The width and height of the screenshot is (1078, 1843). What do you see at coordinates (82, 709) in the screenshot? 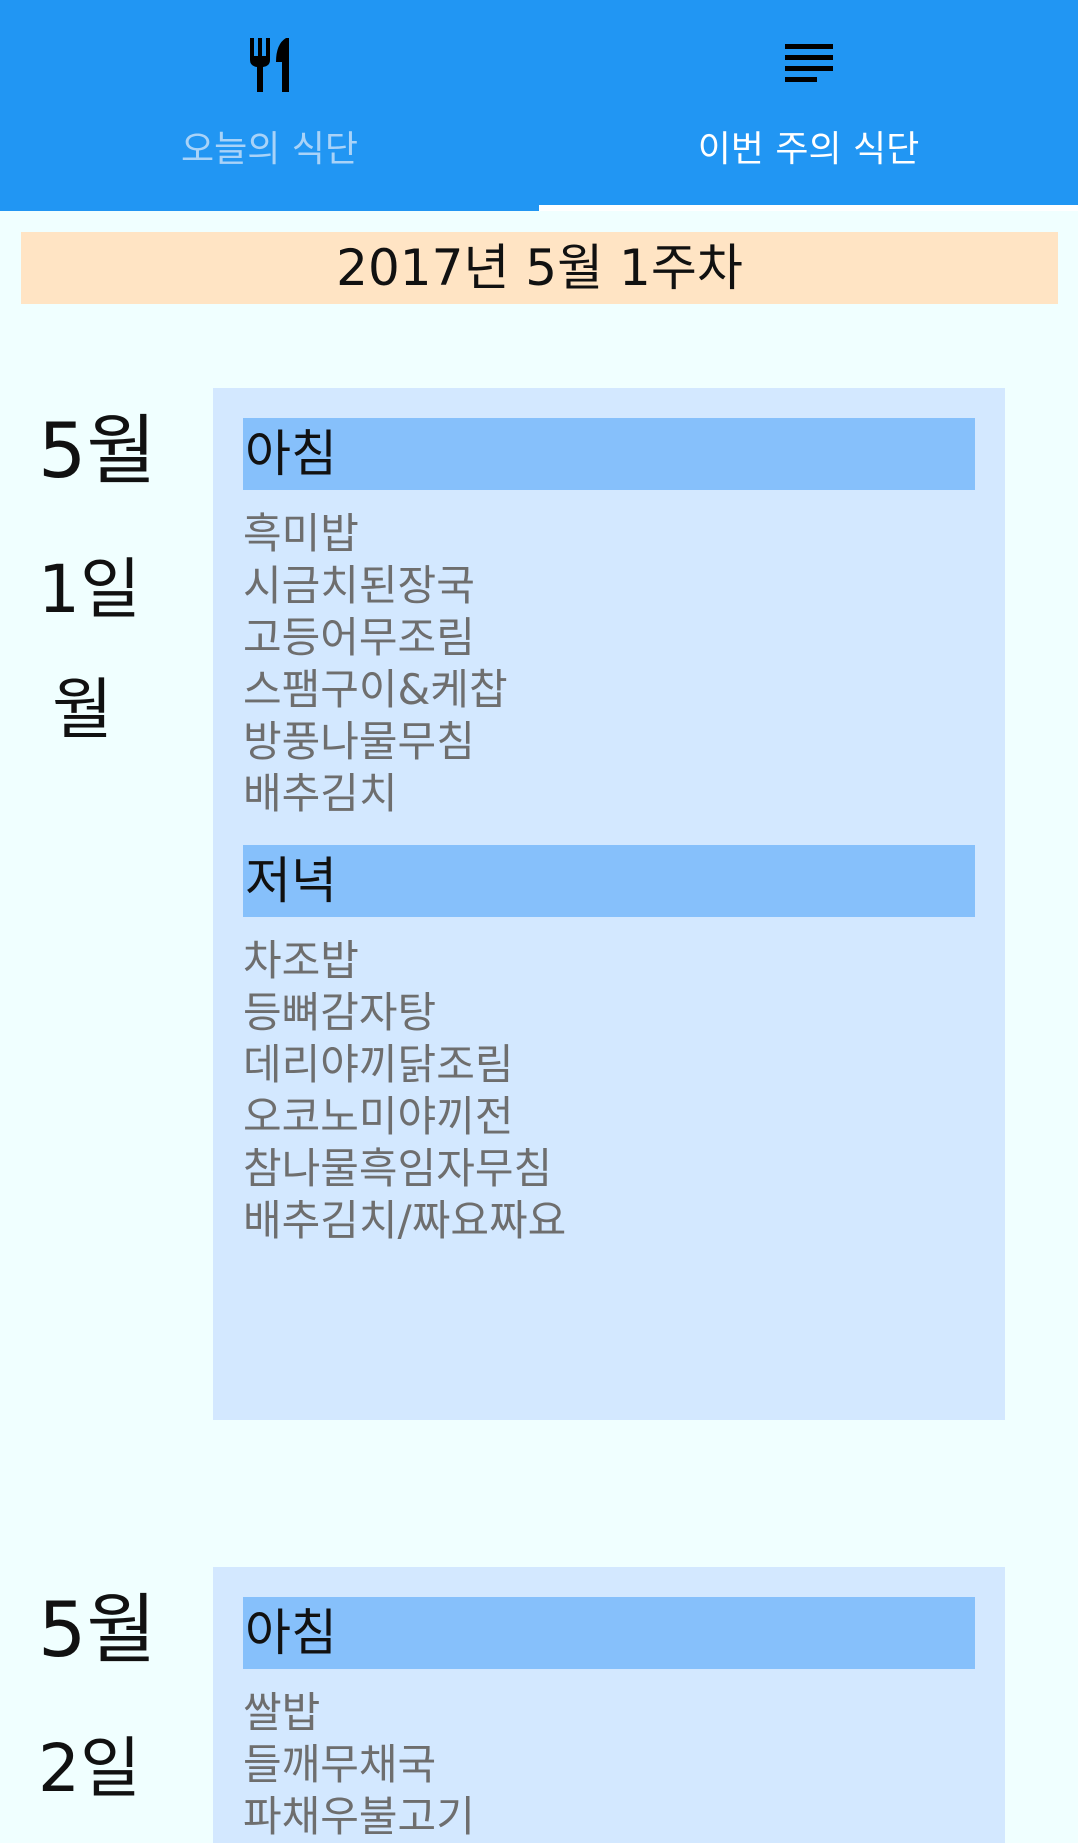
I see `date-weekday: 월` at bounding box center [82, 709].